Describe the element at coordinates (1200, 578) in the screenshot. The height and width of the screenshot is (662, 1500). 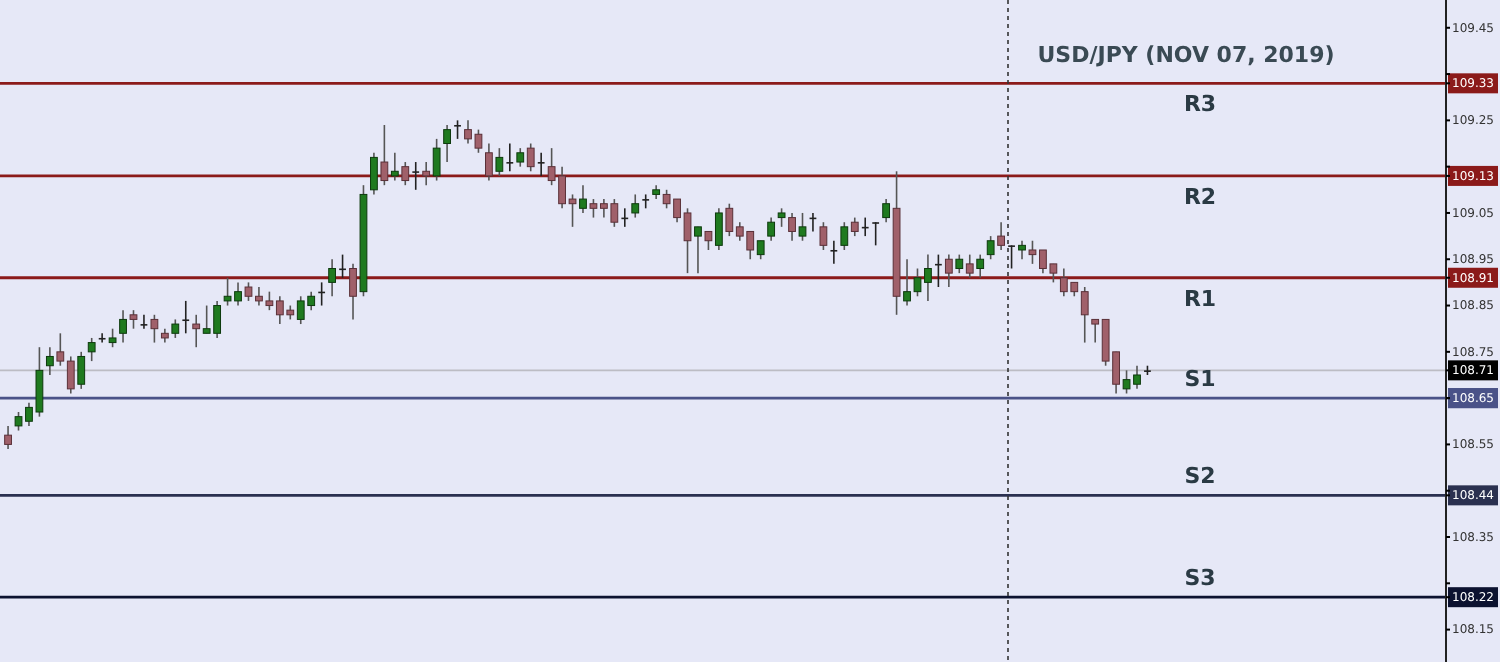
I see `ref-line-label: S3` at that location.